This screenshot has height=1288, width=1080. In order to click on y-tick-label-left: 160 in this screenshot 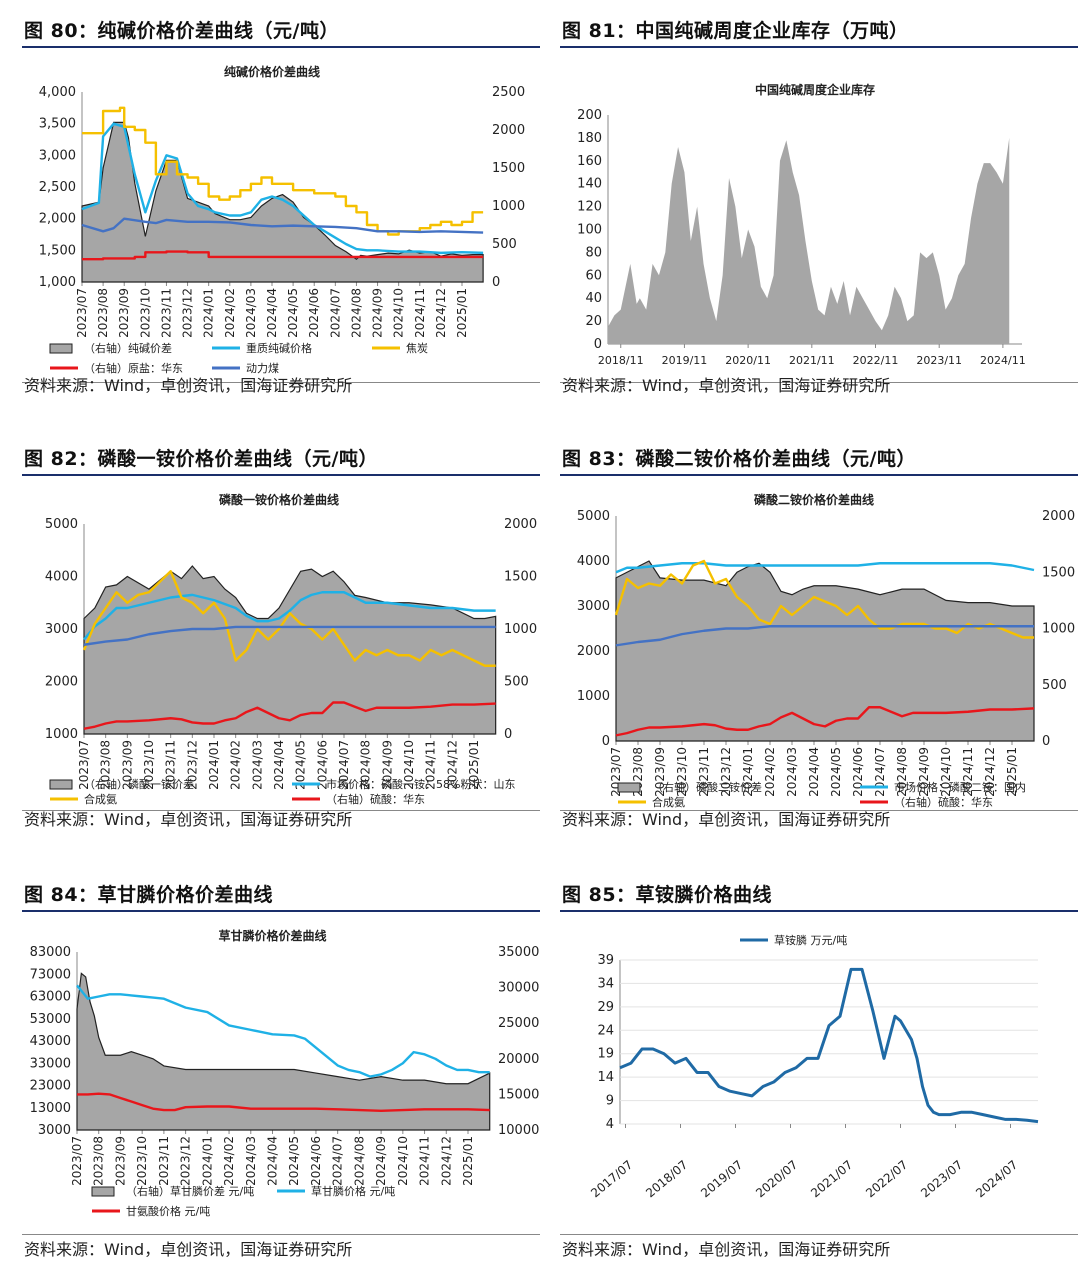, I will do `click(589, 161)`.